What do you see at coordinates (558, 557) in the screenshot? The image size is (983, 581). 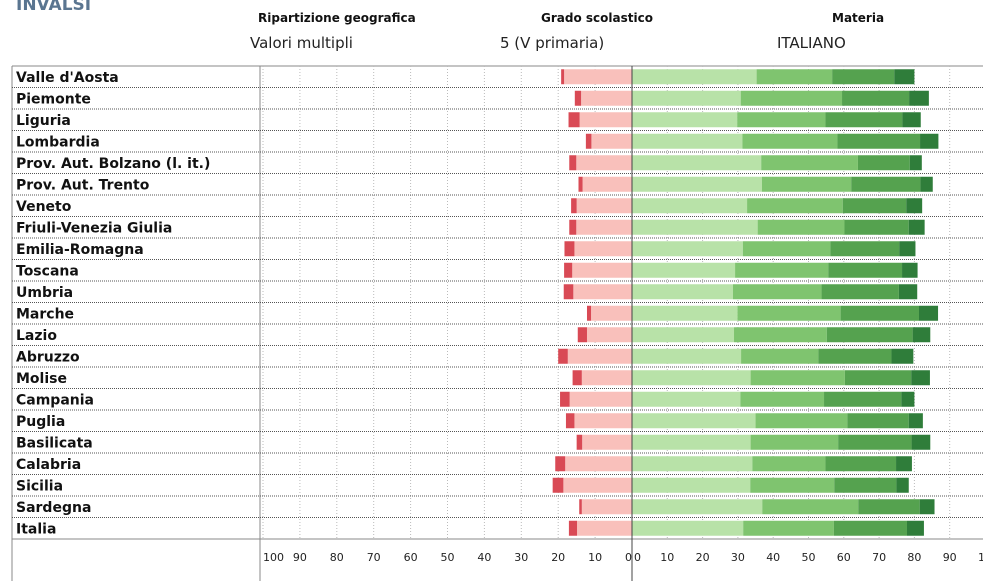 I see `left-tick-label: 20` at bounding box center [558, 557].